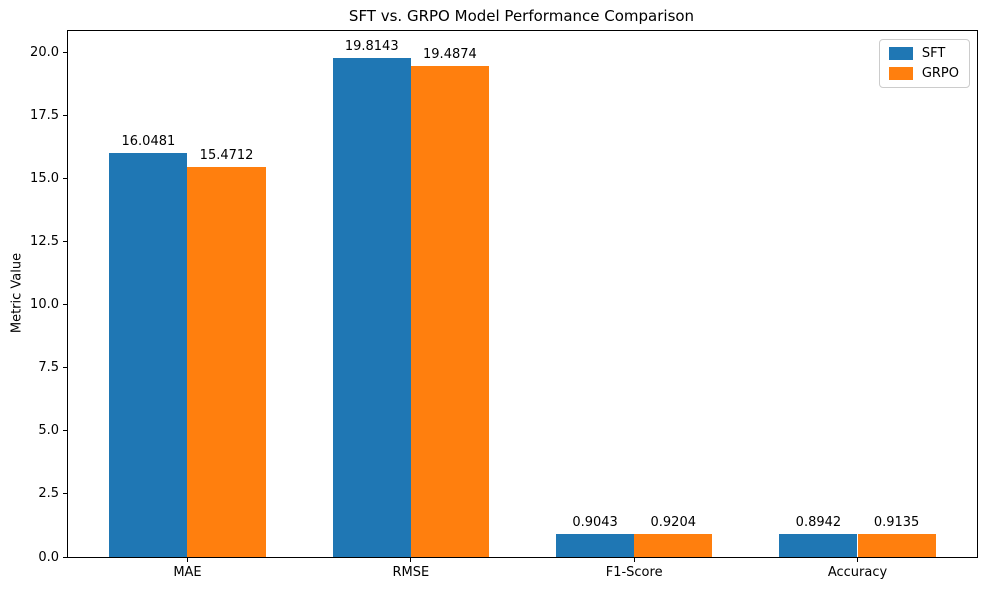  What do you see at coordinates (226, 156) in the screenshot?
I see `bar-value-label: 15.4712` at bounding box center [226, 156].